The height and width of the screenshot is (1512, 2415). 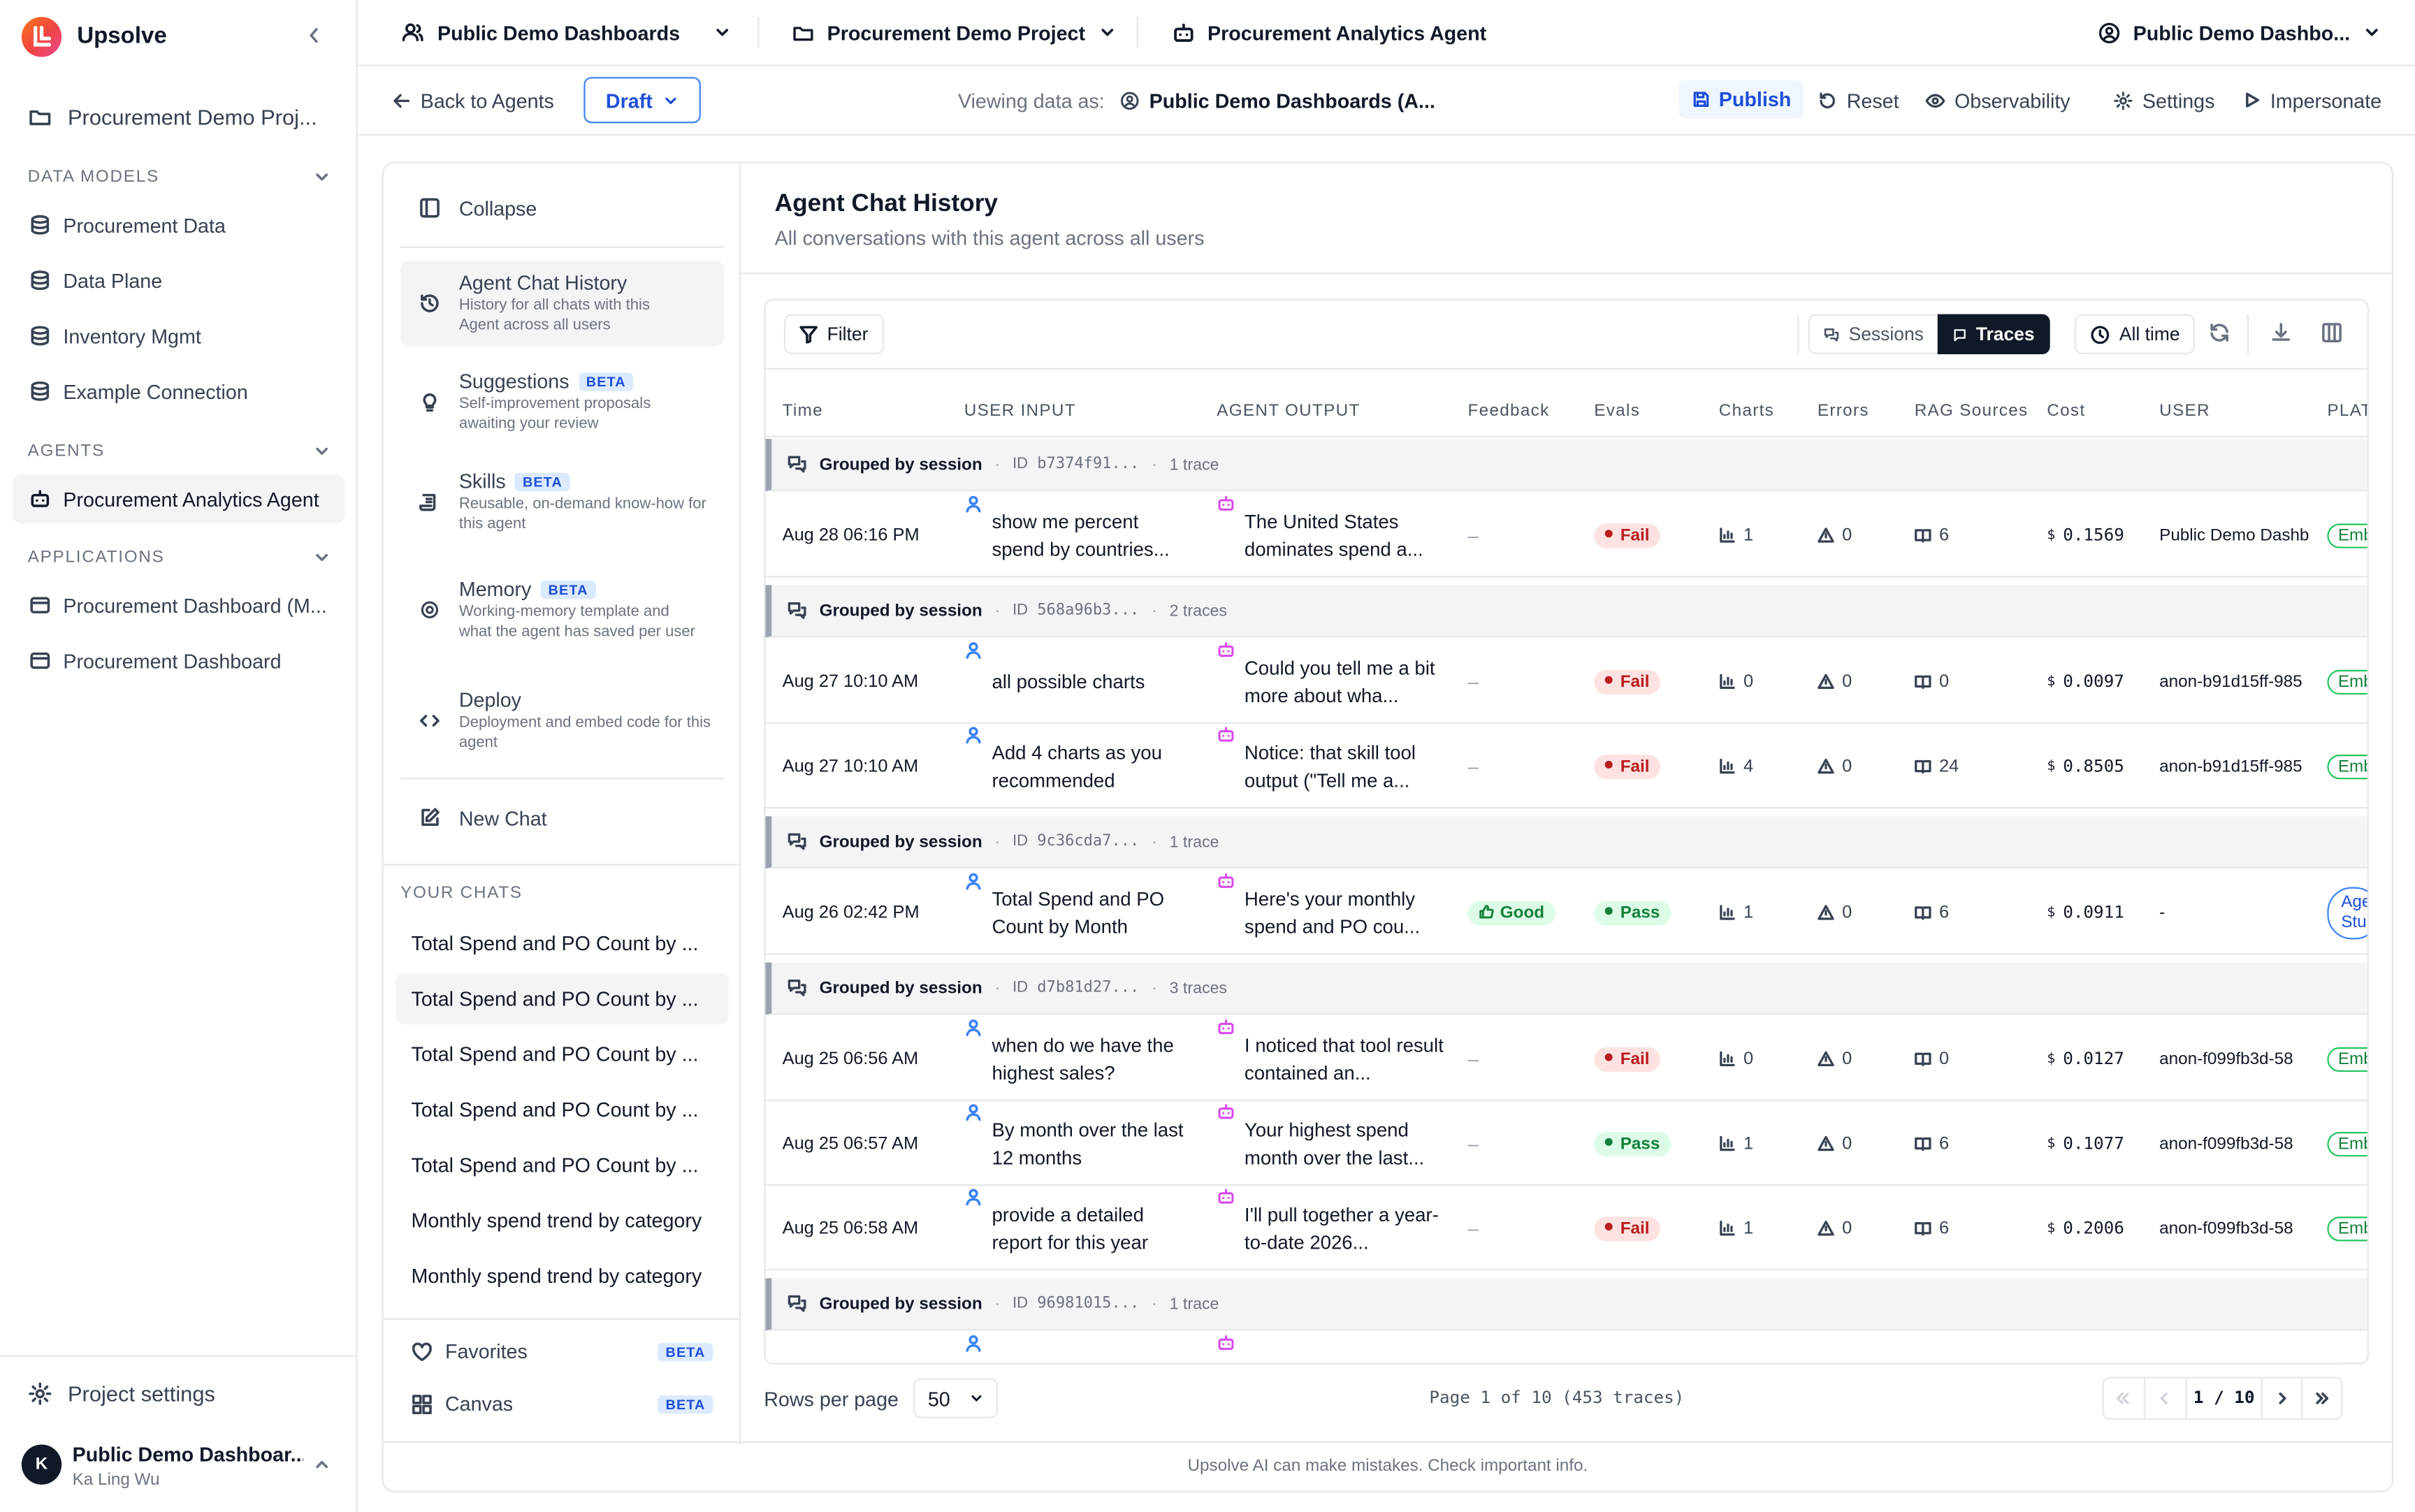 What do you see at coordinates (562, 207) in the screenshot?
I see `collapse-button: Collapse` at bounding box center [562, 207].